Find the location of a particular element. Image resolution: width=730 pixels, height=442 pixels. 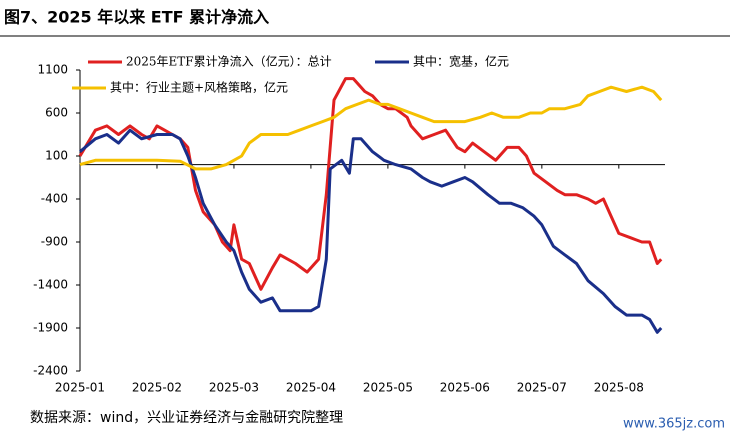

y-tick-label: -1900 is located at coordinates (50, 328).